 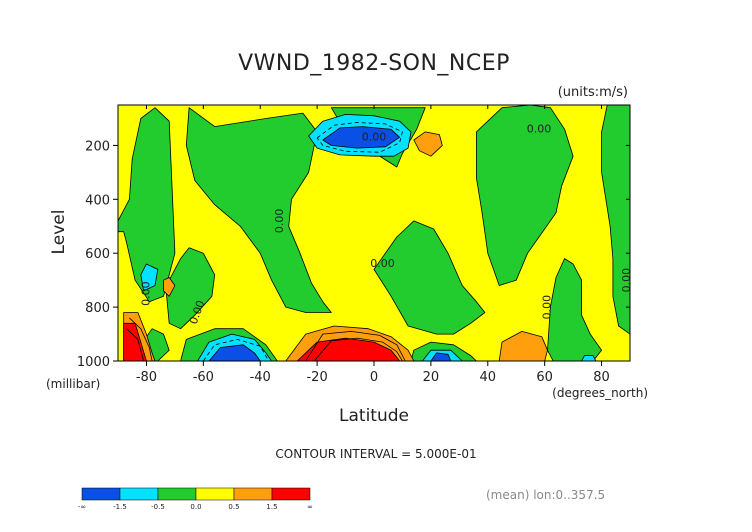 What do you see at coordinates (93, 362) in the screenshot?
I see `y-tick-label: 1000` at bounding box center [93, 362].